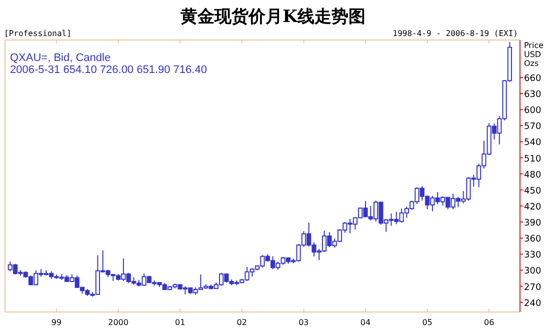  What do you see at coordinates (455, 33) in the screenshot?
I see `text: 1998-4-9 - 2006-8-19 (EXI)` at bounding box center [455, 33].